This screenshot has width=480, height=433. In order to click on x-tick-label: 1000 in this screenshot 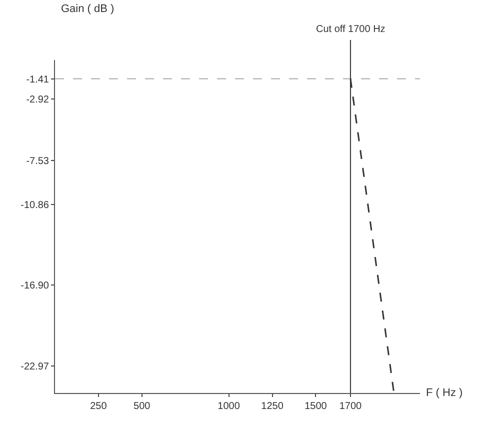, I will do `click(229, 406)`.